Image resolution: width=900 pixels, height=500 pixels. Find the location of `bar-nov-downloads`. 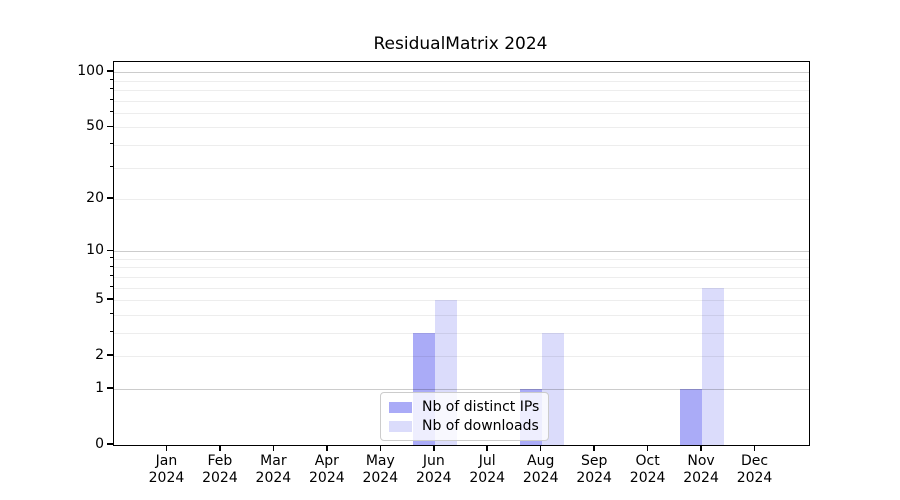

bar-nov-downloads is located at coordinates (713, 366).